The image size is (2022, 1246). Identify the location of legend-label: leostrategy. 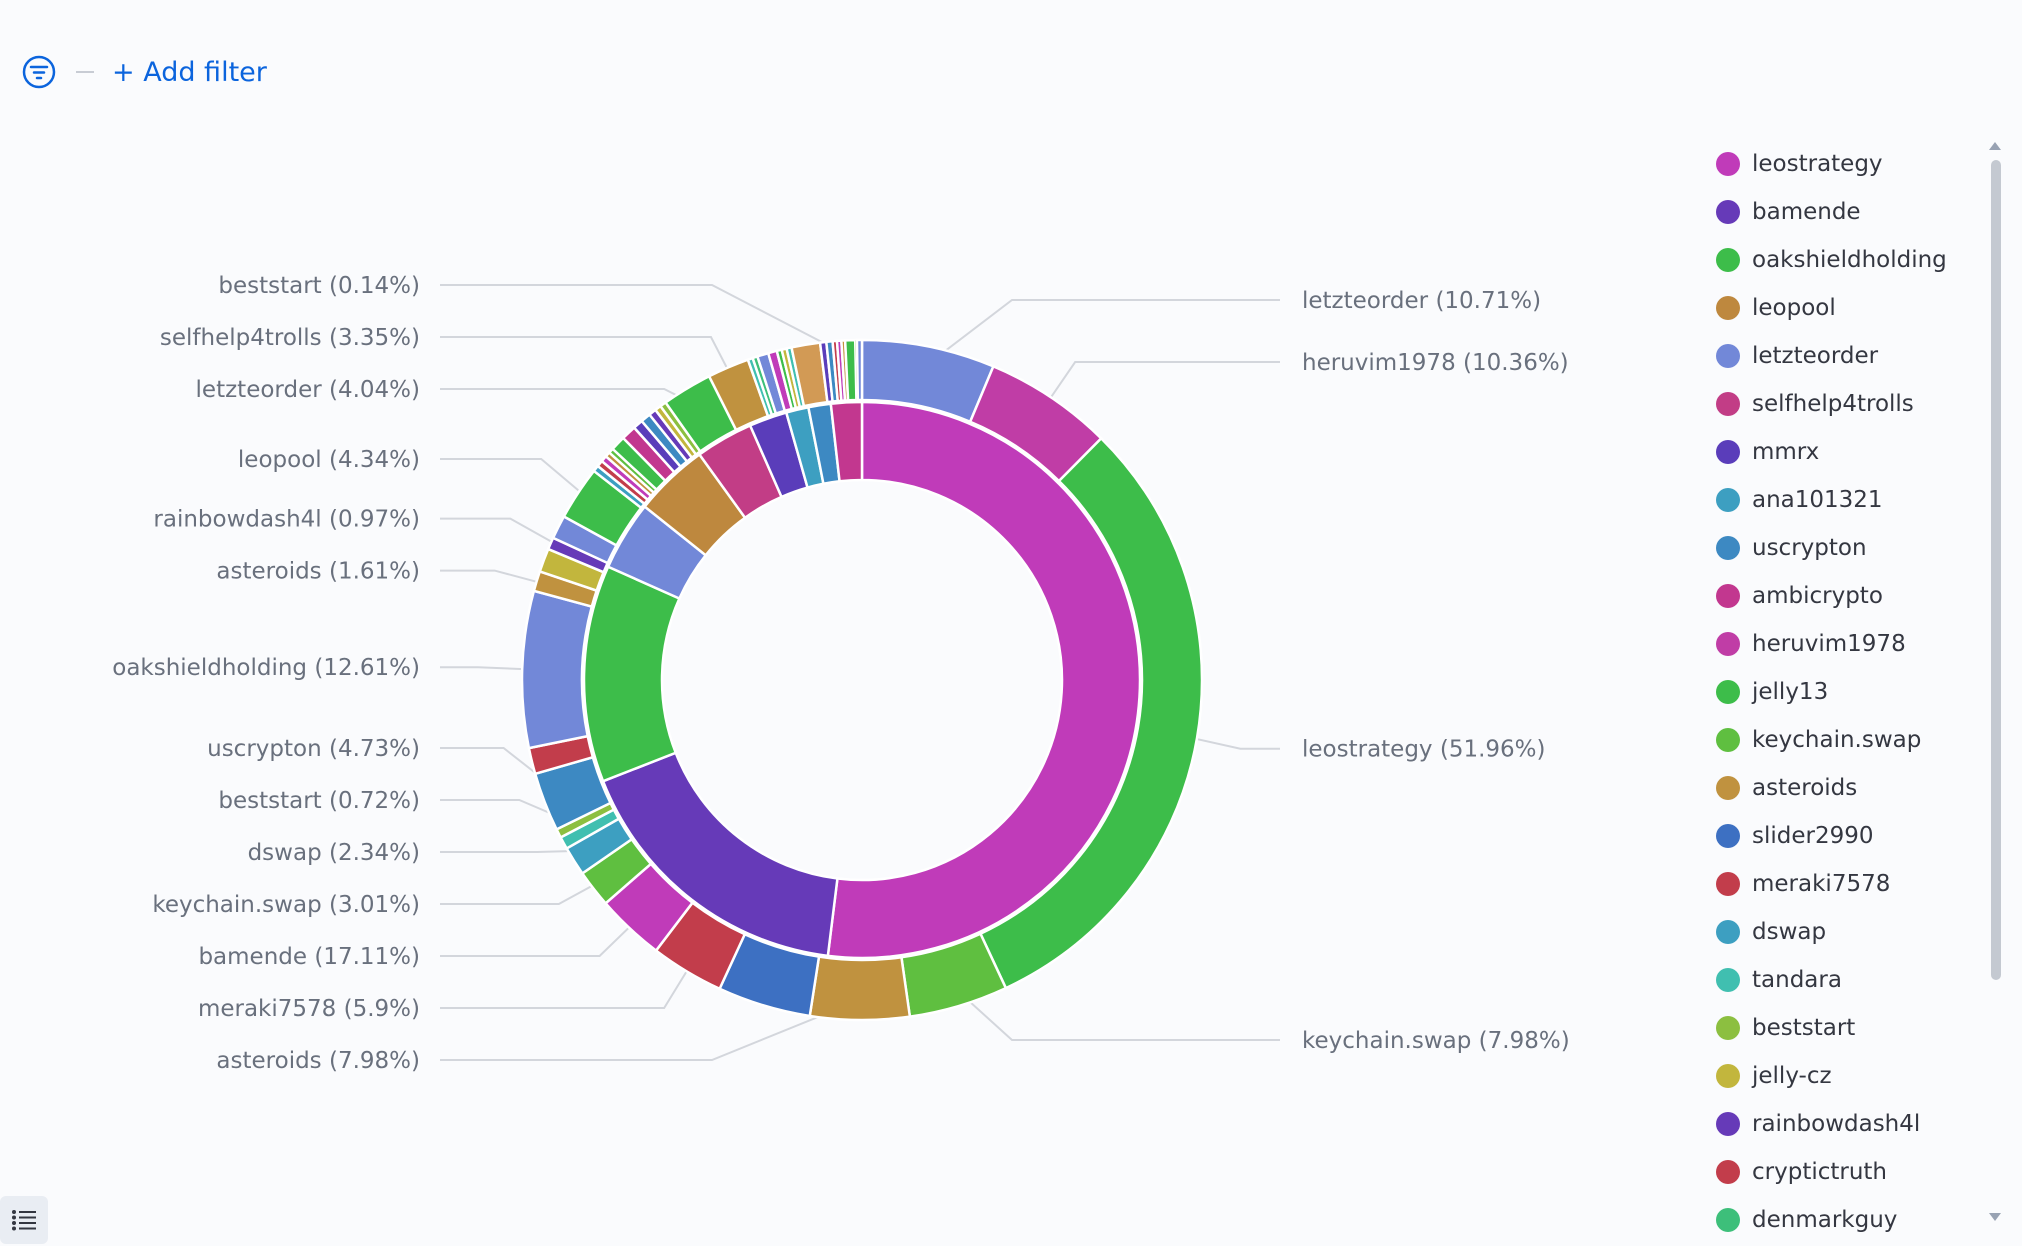
(1817, 164).